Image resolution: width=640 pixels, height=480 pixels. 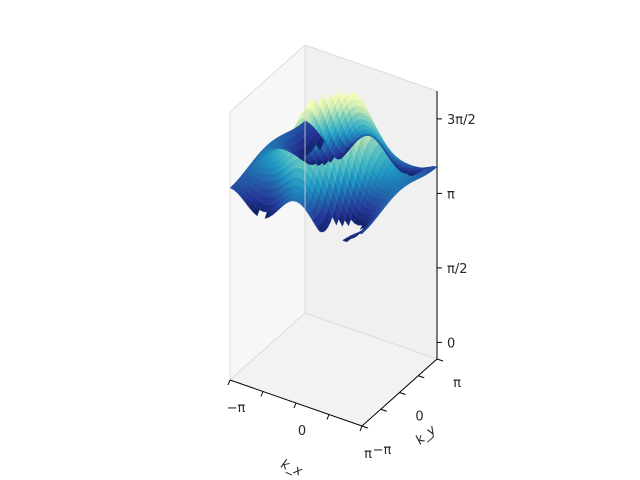 What do you see at coordinates (333, 166) in the screenshot?
I see `surface-mesh` at bounding box center [333, 166].